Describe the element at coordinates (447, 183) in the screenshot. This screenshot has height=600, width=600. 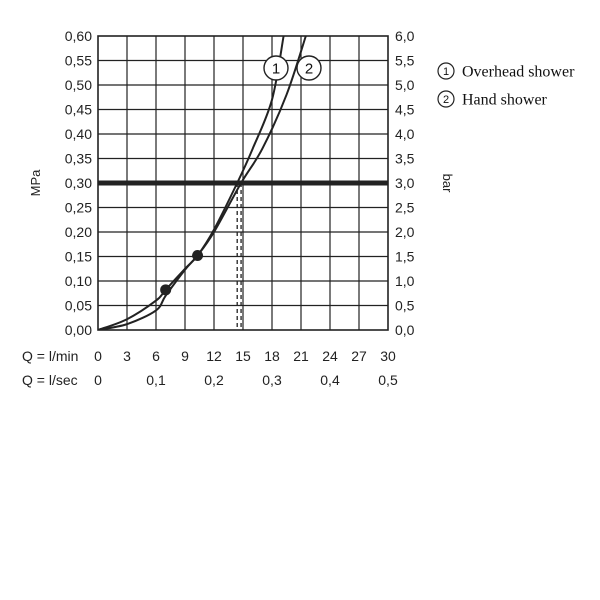
I see `y-right-axis-title: bar` at that location.